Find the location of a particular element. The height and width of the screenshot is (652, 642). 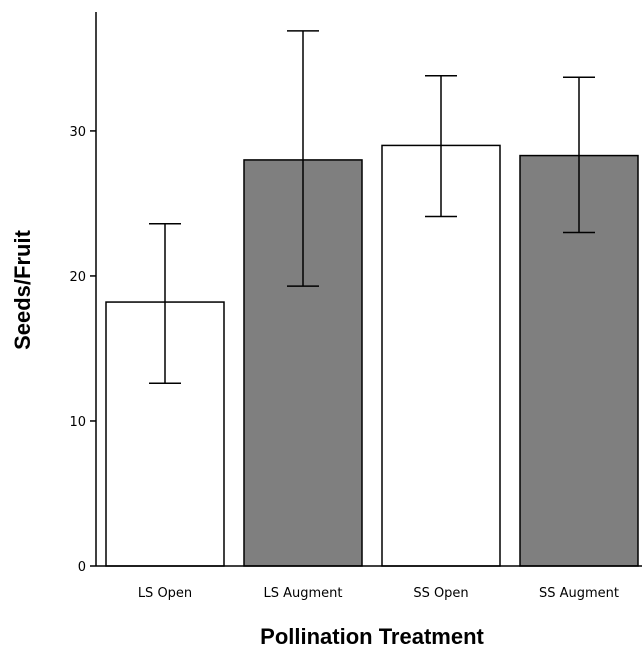

y-tick-label-1: 10 is located at coordinates (77, 422).